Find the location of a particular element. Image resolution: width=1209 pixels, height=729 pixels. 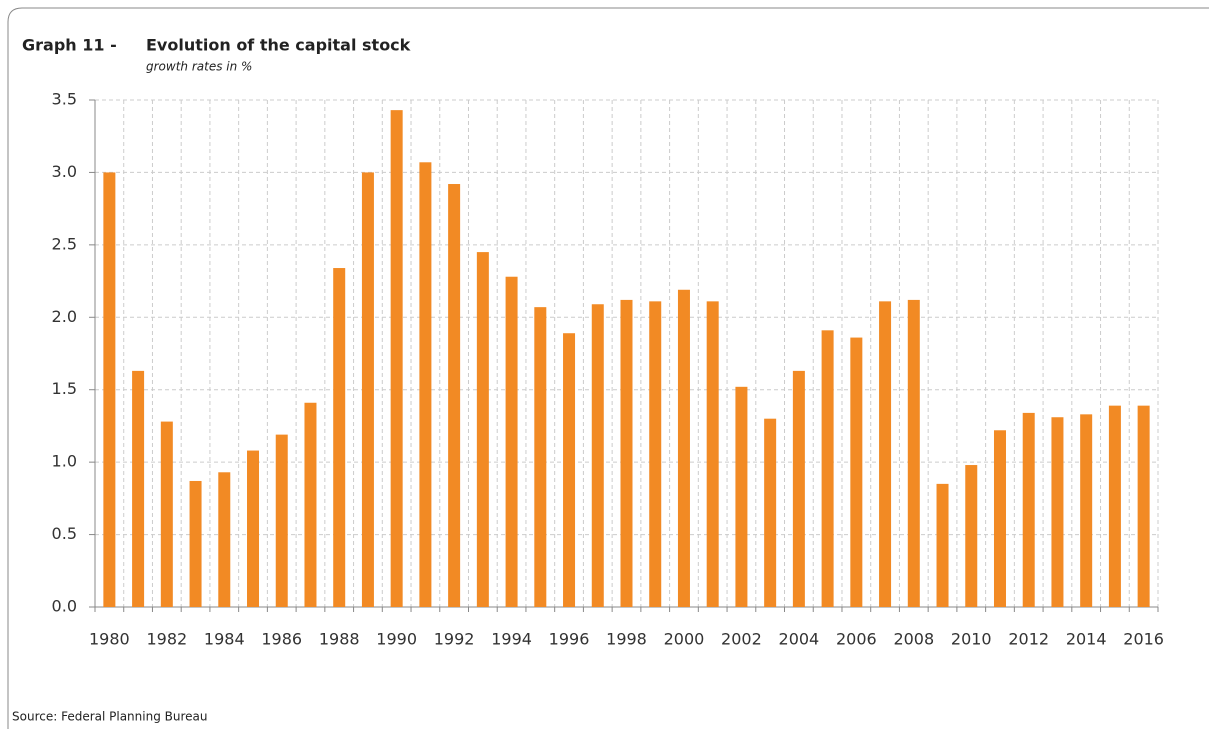

y-tick-label: 0.5 is located at coordinates (64, 533).